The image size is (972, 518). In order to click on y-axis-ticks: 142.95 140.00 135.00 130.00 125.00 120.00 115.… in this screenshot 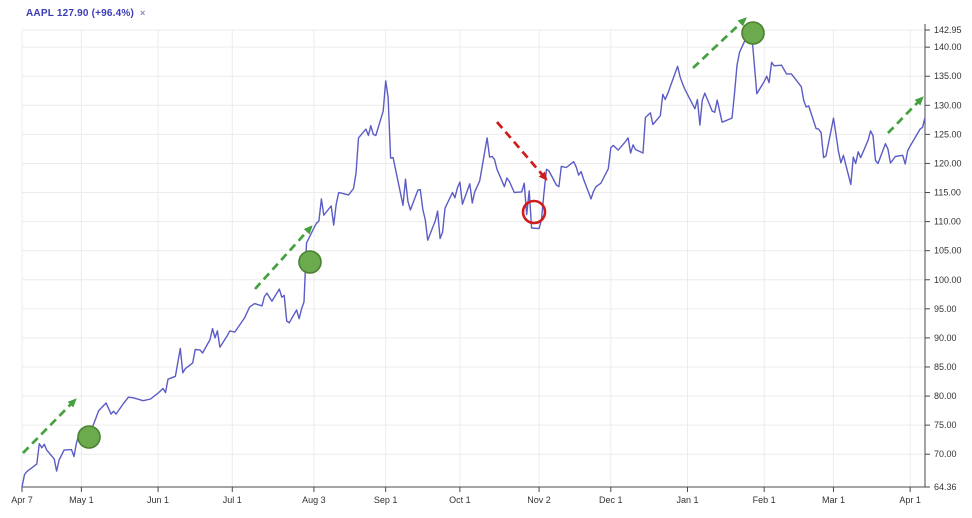, I will do `click(943, 258)`.